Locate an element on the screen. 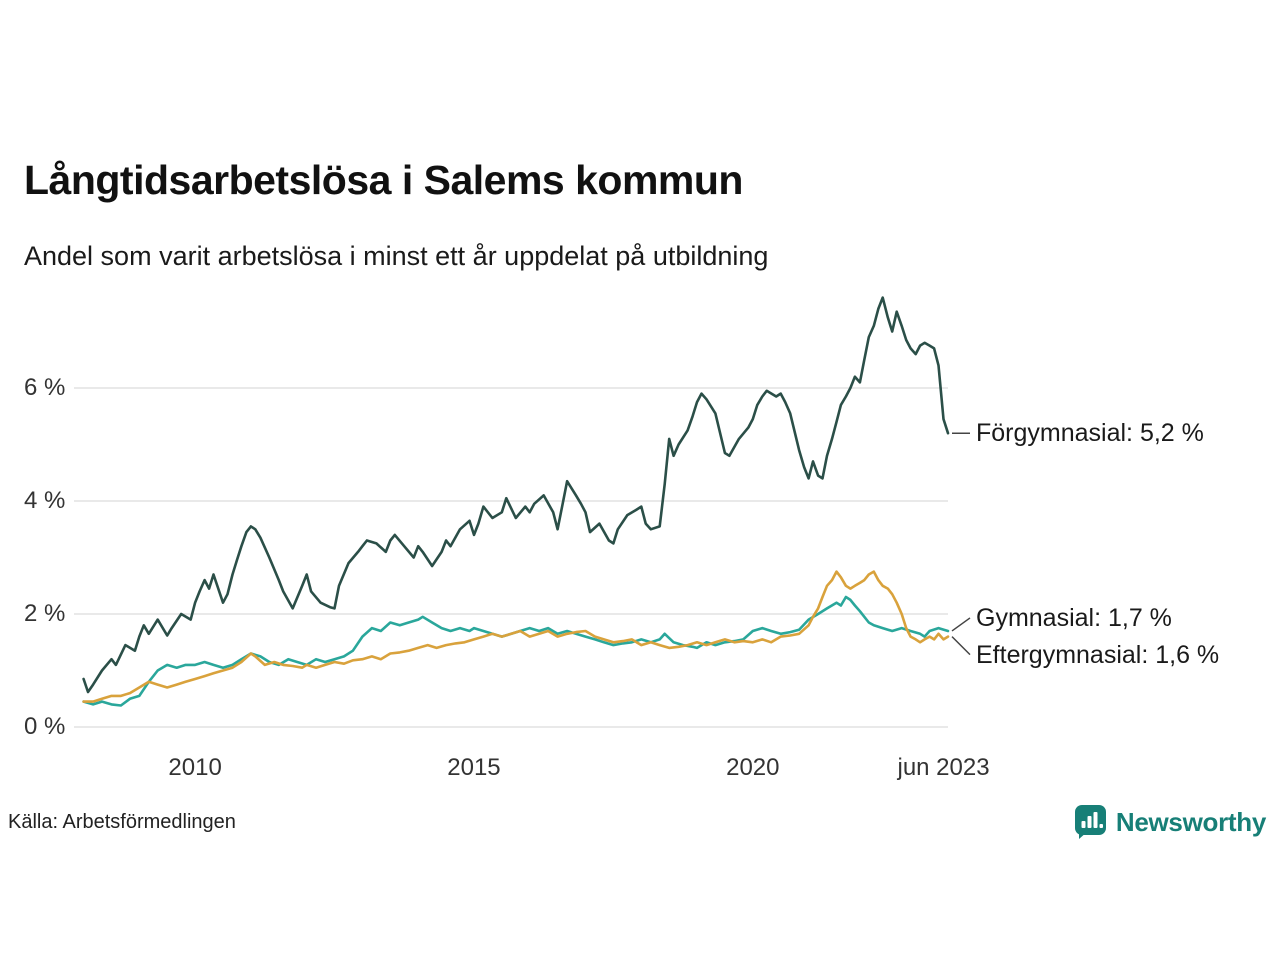  x-tick-label: jun 2023 is located at coordinates (943, 767).